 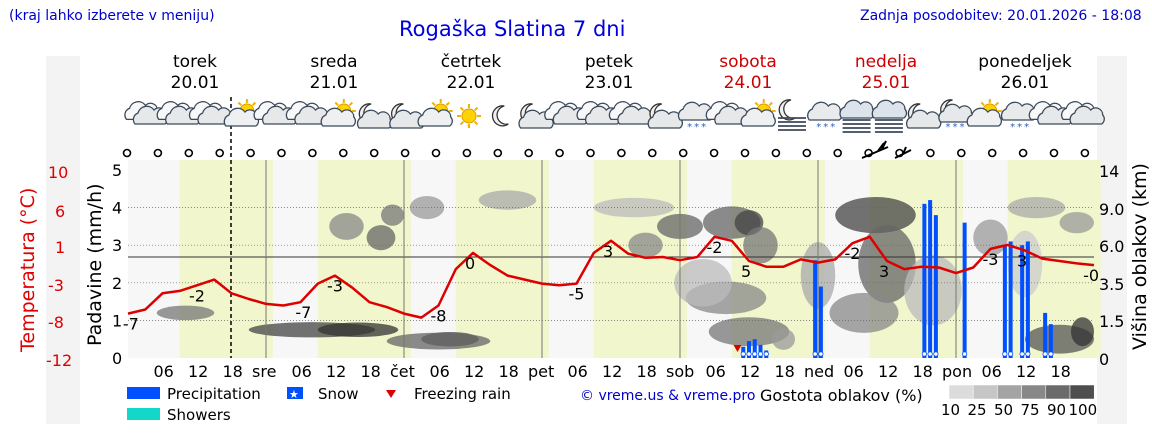 What do you see at coordinates (853, 253) in the screenshot?
I see `temperature-value-label: -2` at bounding box center [853, 253].